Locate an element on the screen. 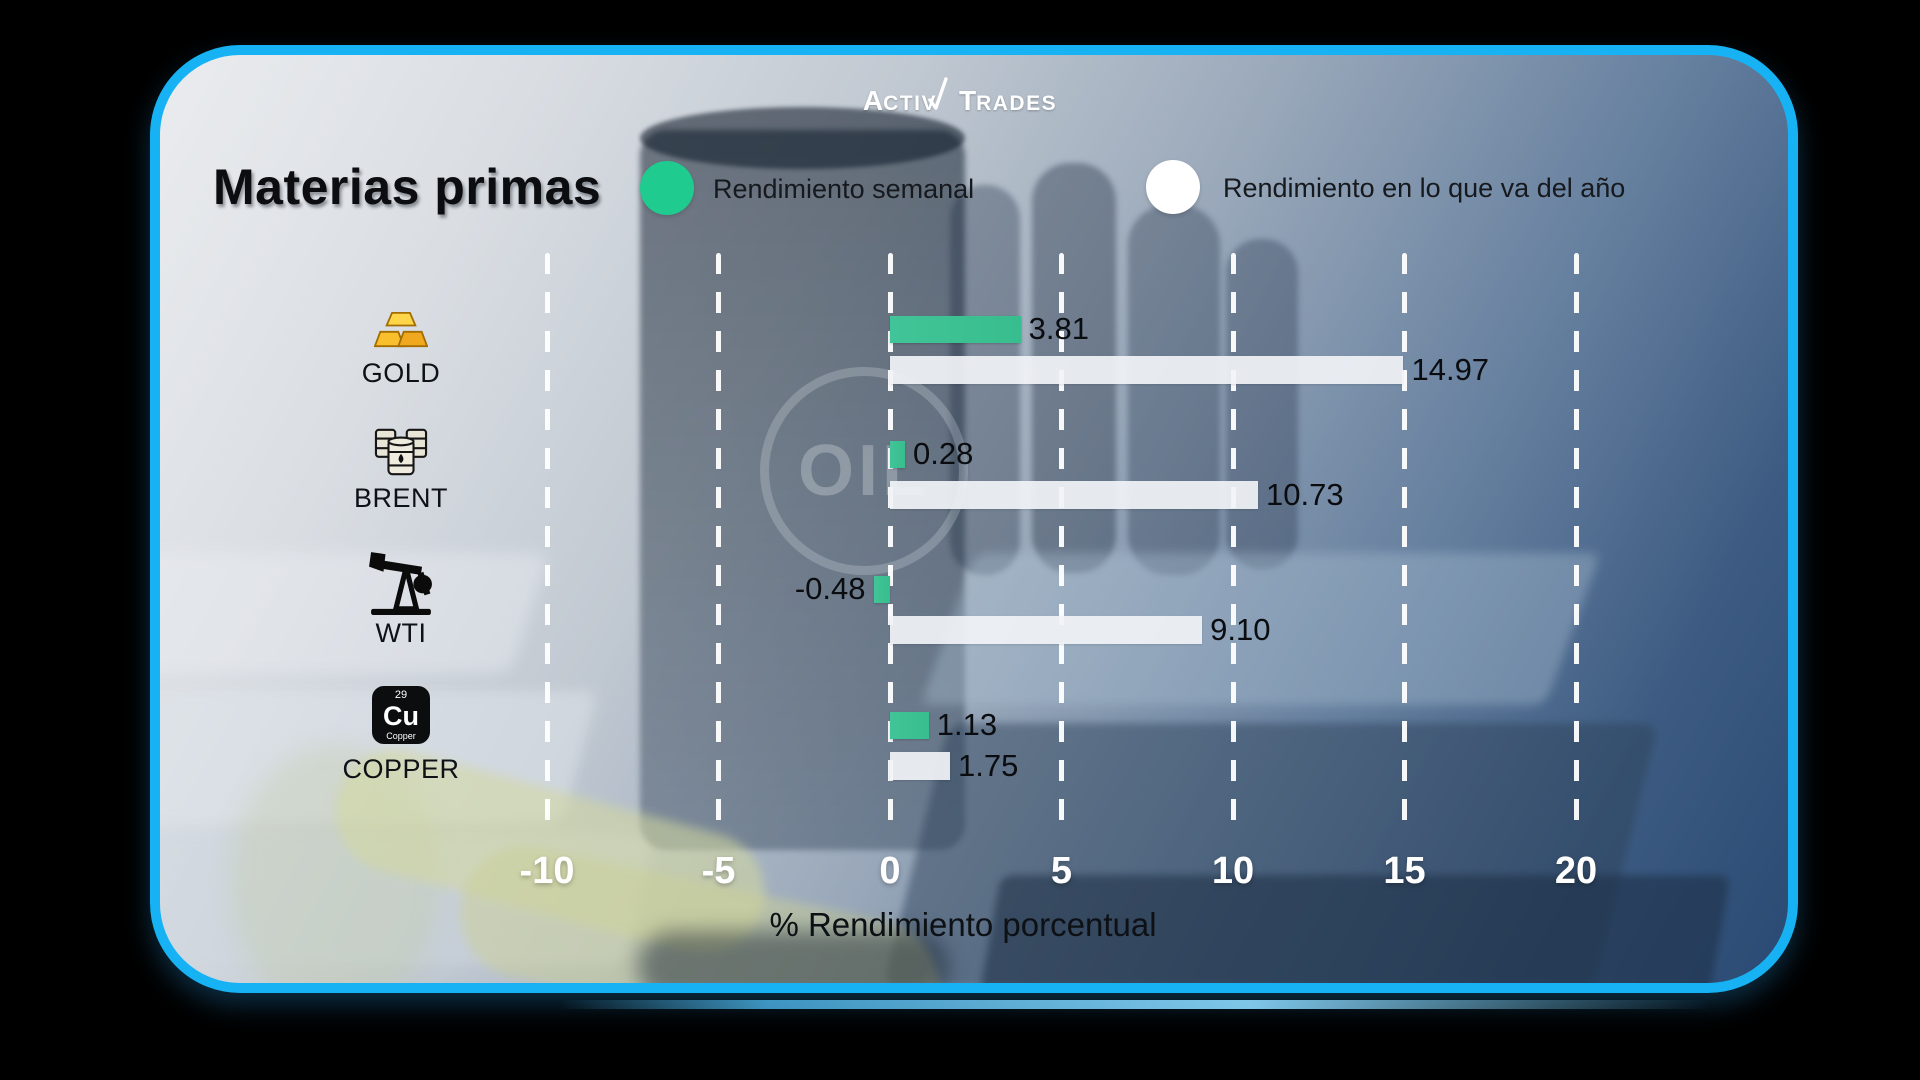 The image size is (1920, 1080). pump-jack-icon is located at coordinates (401, 581).